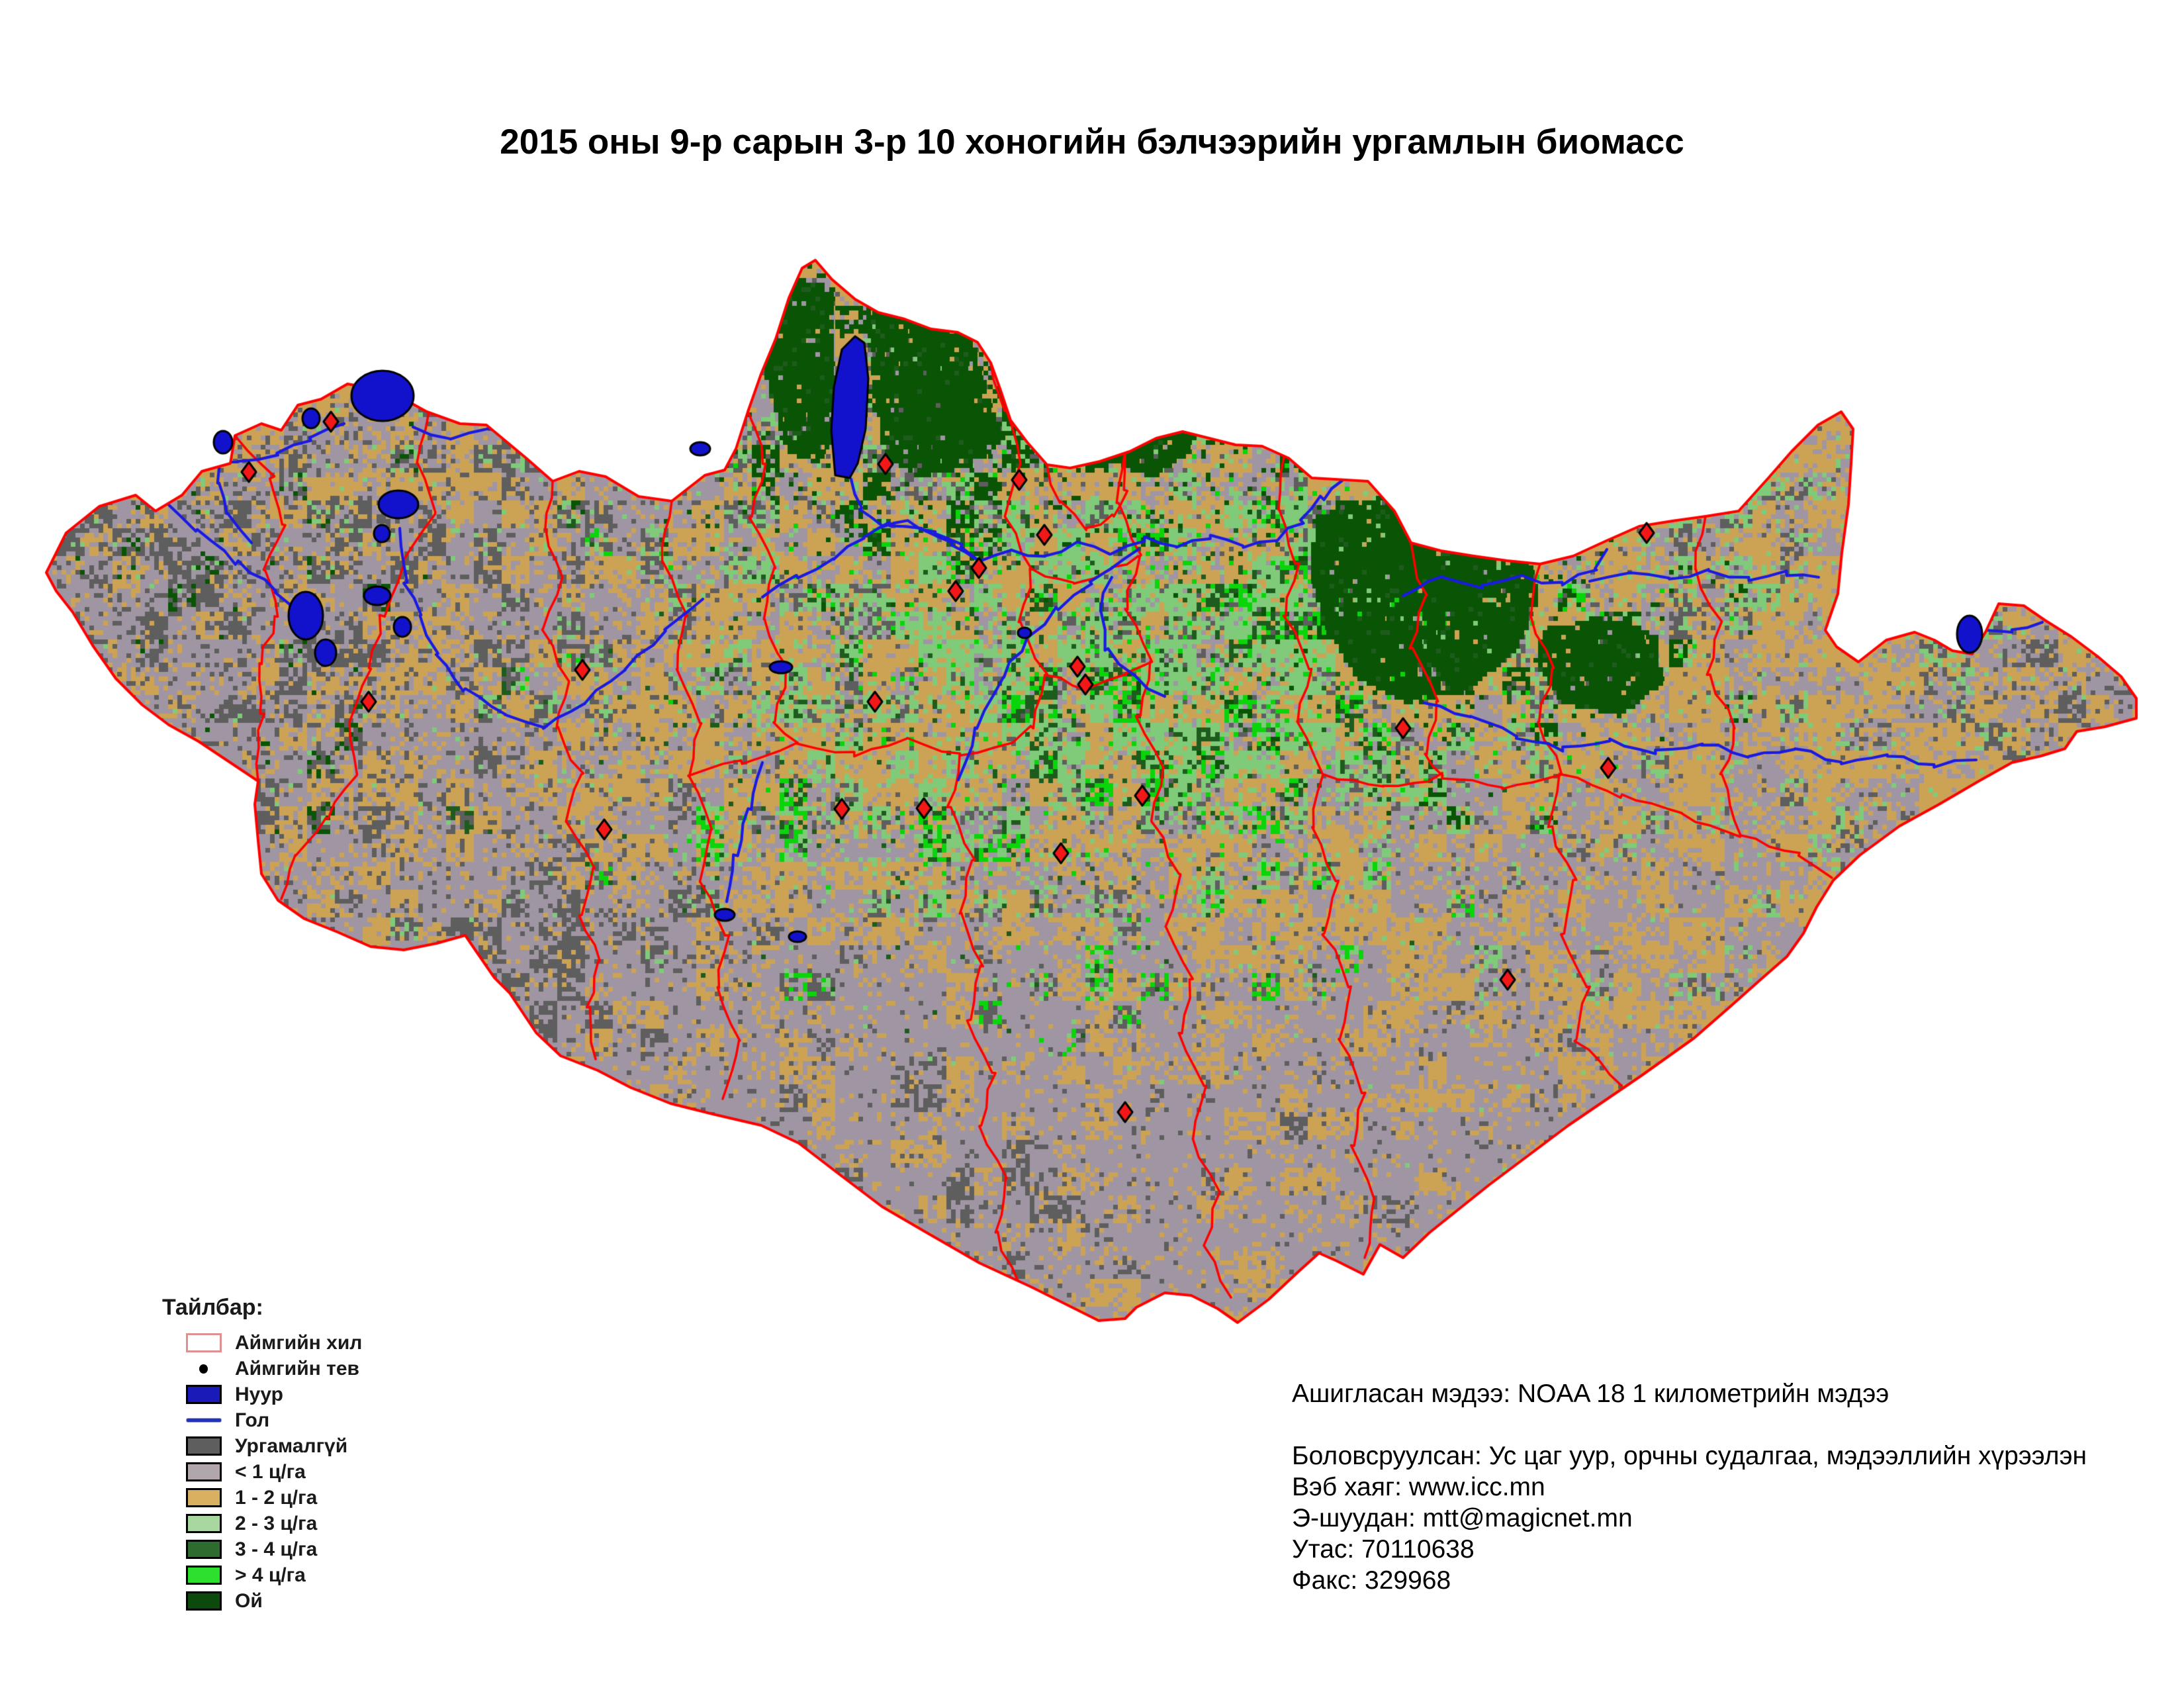  Describe the element at coordinates (204, 1471) in the screenshot. I see `lt1-swatch-icon` at that location.